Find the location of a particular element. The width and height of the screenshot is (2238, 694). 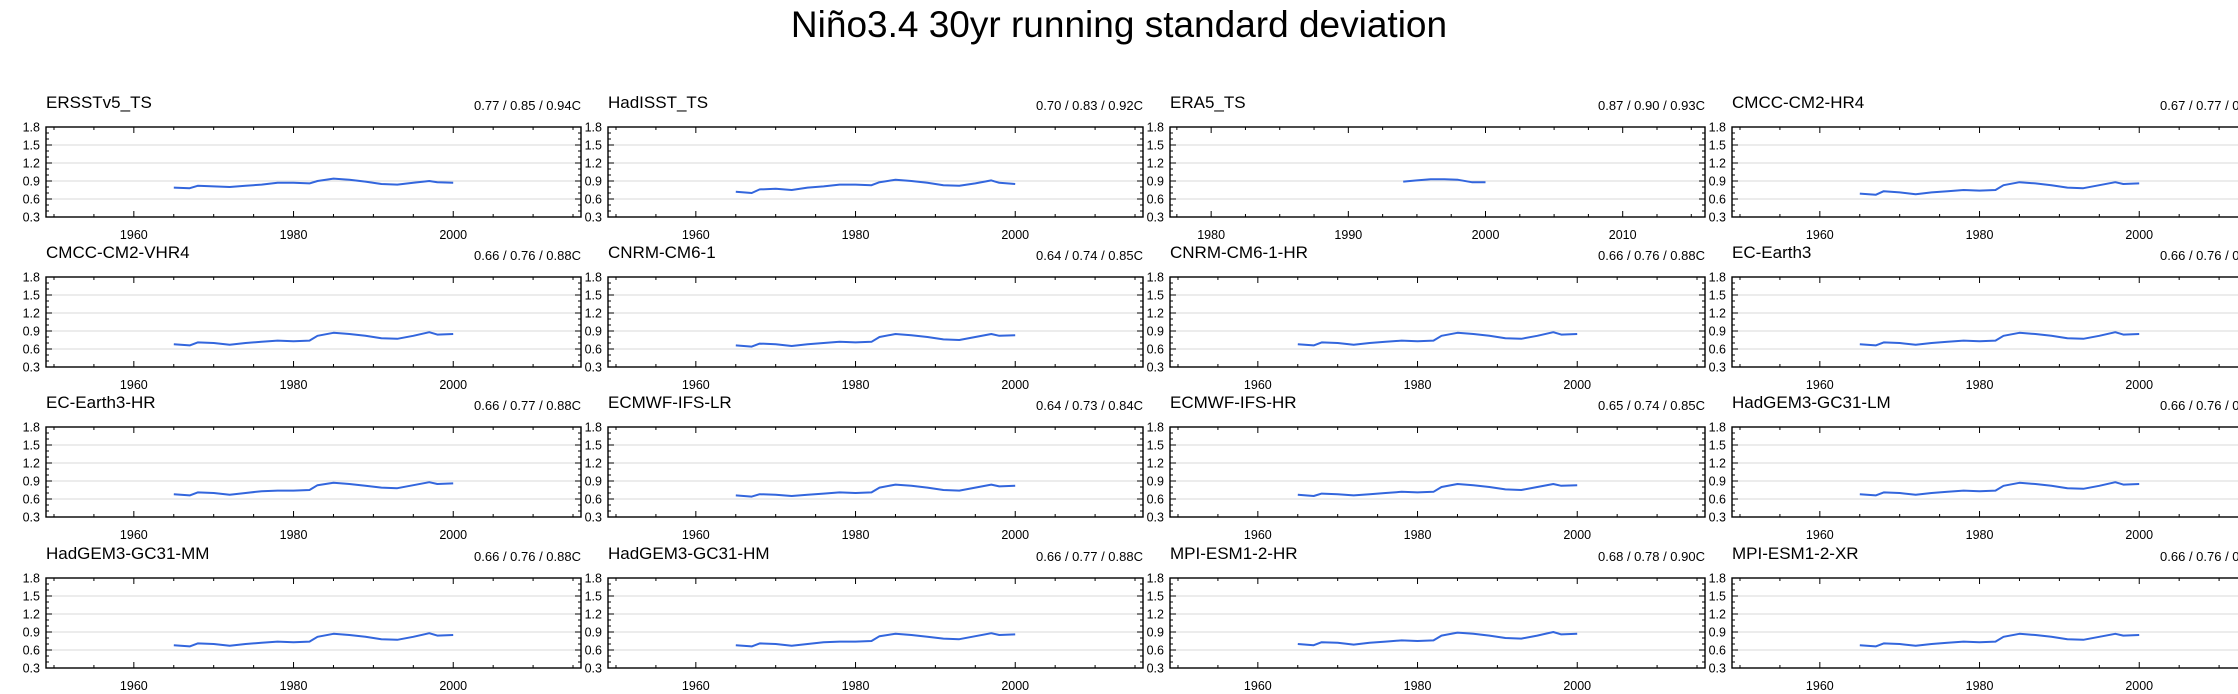

panel-stat-label: 0.70 / 0.83 / 0.92C is located at coordinates (1089, 105).